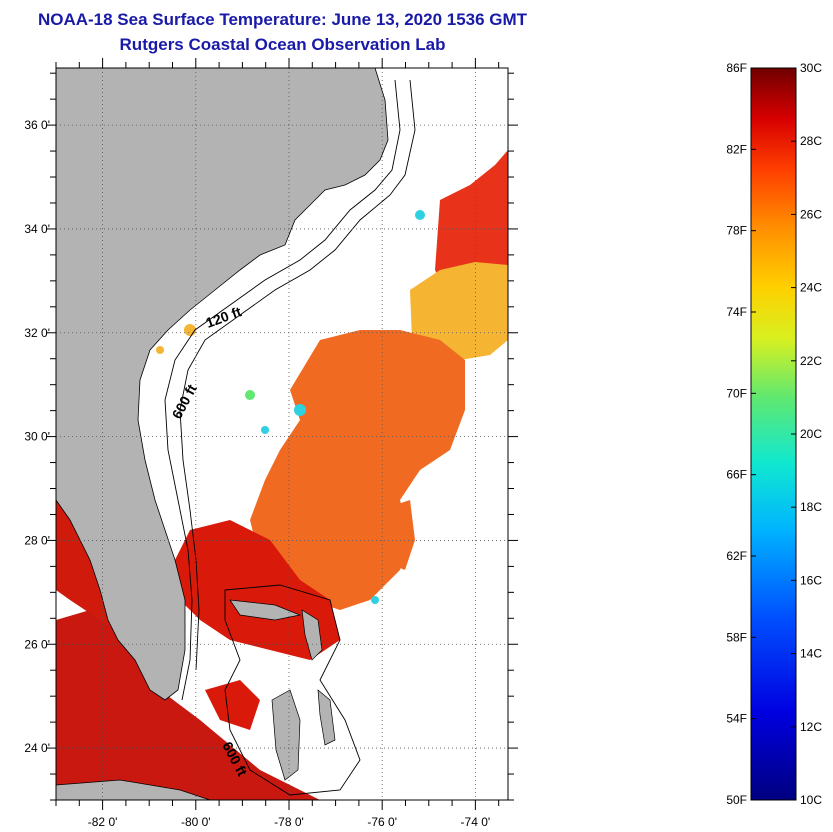  What do you see at coordinates (736, 231) in the screenshot?
I see `colorbar-fahrenheit-label: 78F` at bounding box center [736, 231].